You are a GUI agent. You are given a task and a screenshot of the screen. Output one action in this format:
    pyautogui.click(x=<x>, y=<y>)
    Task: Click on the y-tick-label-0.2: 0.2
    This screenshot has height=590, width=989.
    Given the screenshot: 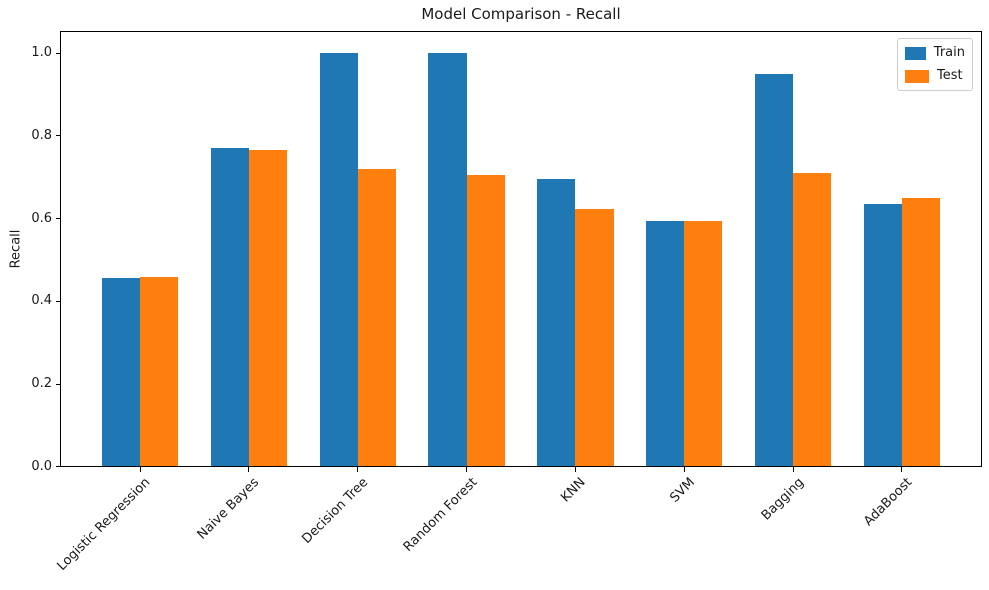 What is the action you would take?
    pyautogui.click(x=41, y=384)
    